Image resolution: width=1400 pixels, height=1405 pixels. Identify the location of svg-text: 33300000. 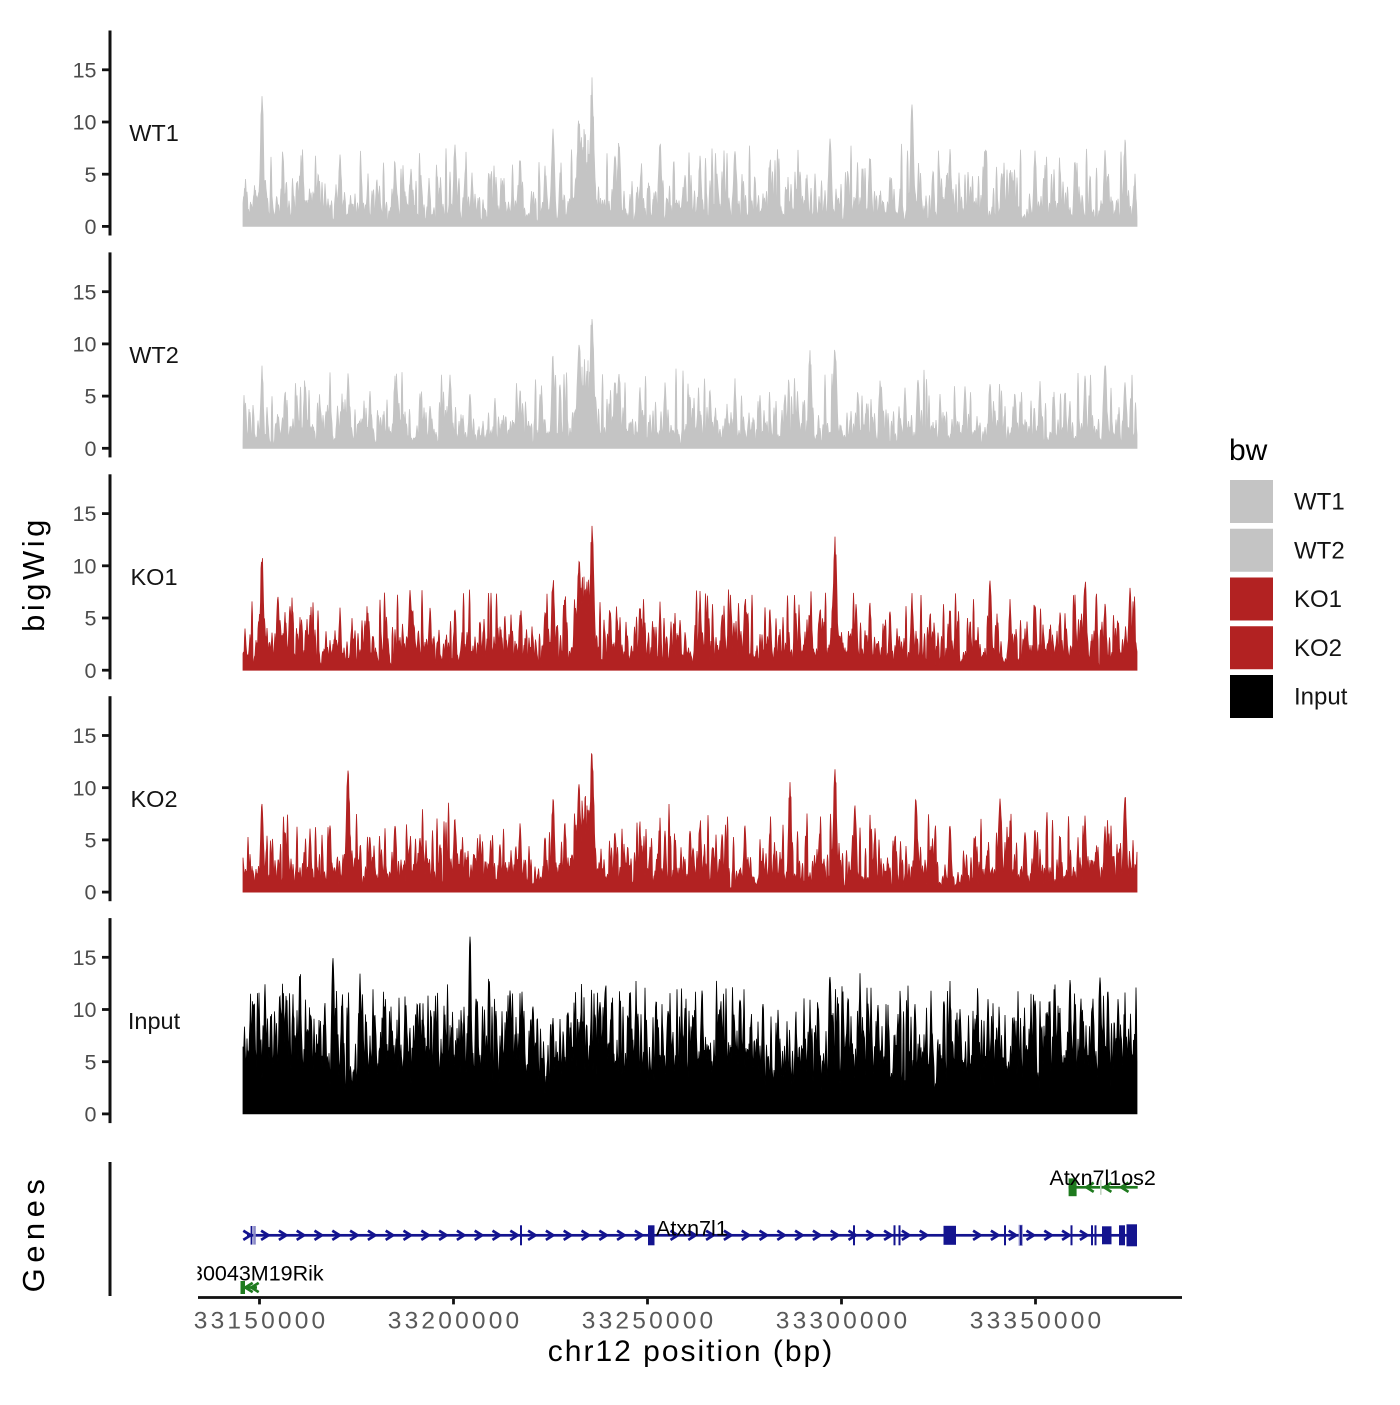
(843, 1321).